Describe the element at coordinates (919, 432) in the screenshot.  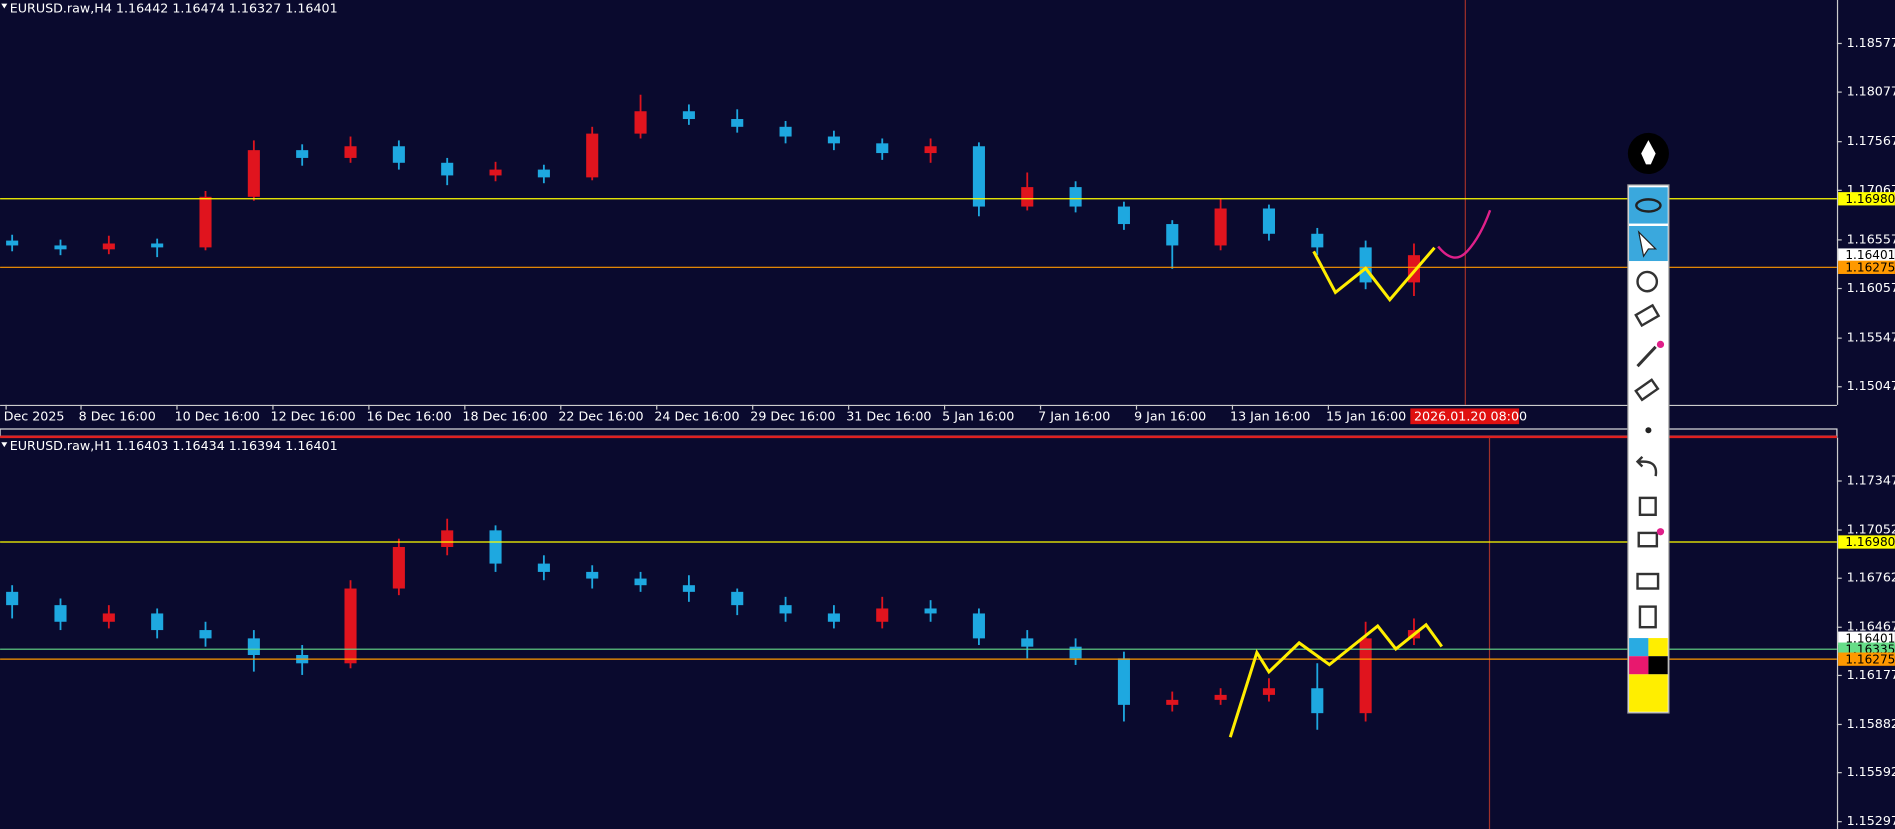
I see `chart-separator` at that location.